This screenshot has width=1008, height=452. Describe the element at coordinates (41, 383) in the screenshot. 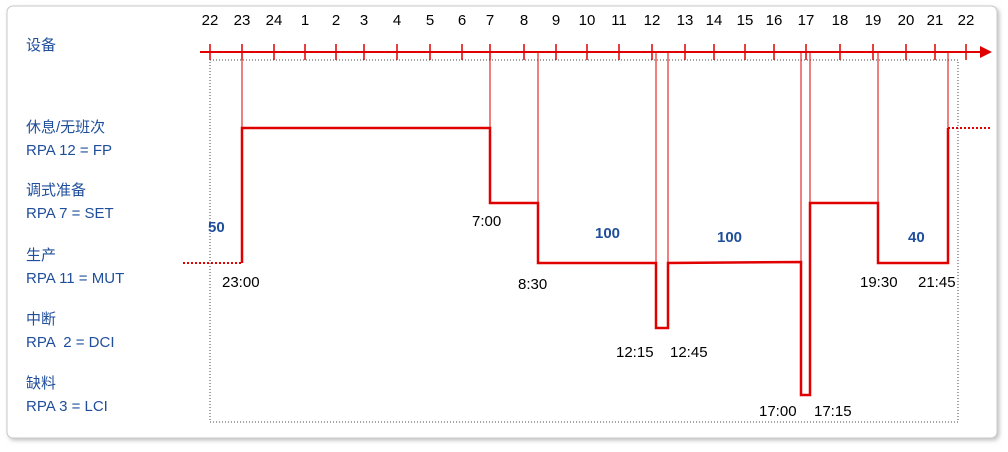

I see `row-label: 缺料` at that location.